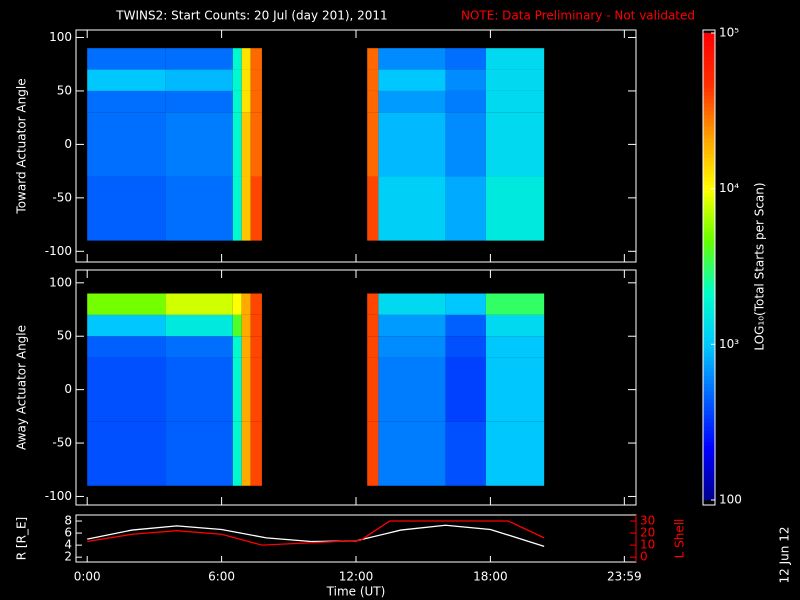 Image resolution: width=800 pixels, height=600 pixels. Describe the element at coordinates (58, 251) in the screenshot. I see `y-tick-label: -100` at that location.